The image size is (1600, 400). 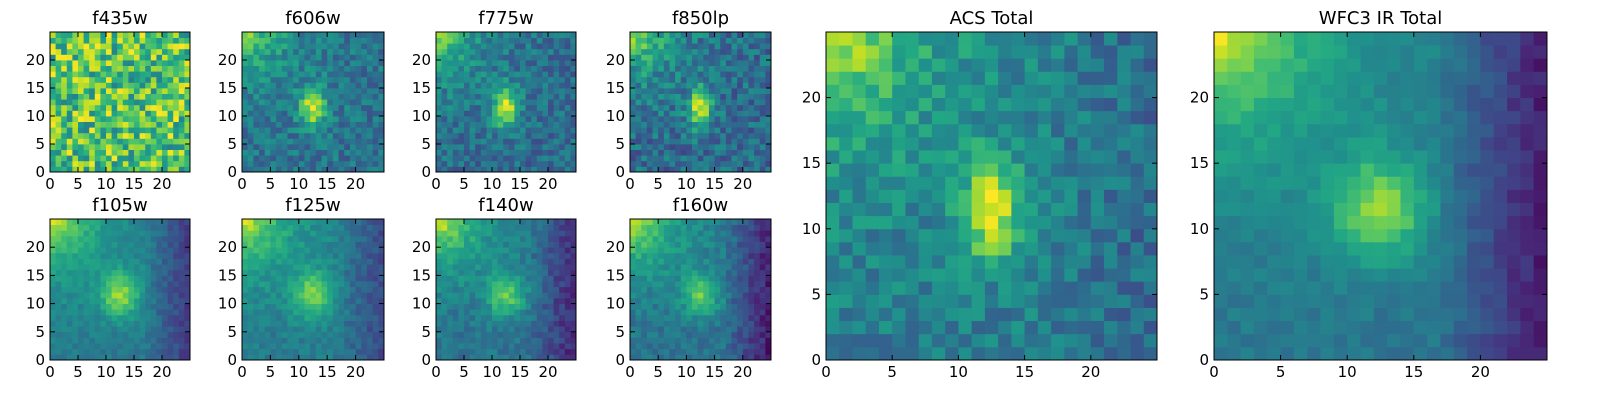 What do you see at coordinates (40, 332) in the screenshot?
I see `y-tick-label: 5` at bounding box center [40, 332].